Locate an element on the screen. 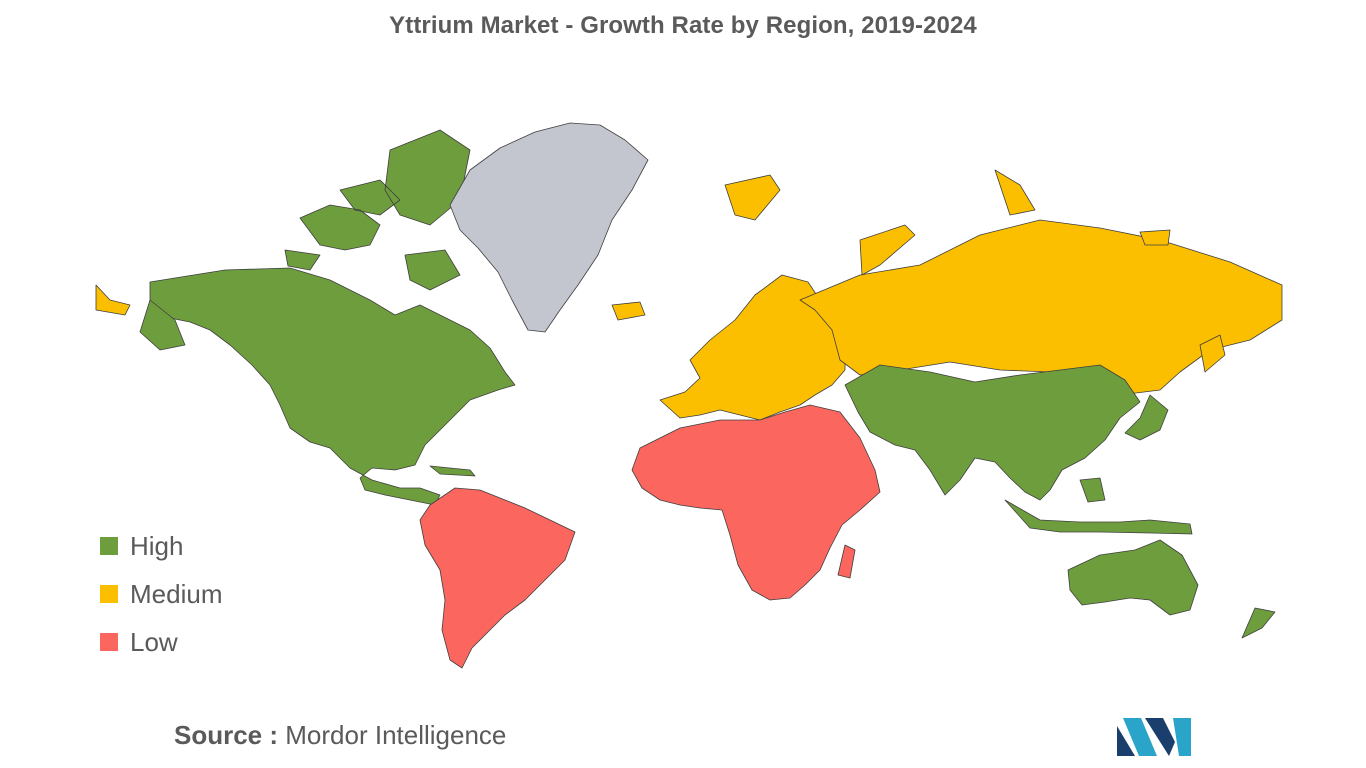 The height and width of the screenshot is (768, 1366). legend-swatch-medium is located at coordinates (109, 594).